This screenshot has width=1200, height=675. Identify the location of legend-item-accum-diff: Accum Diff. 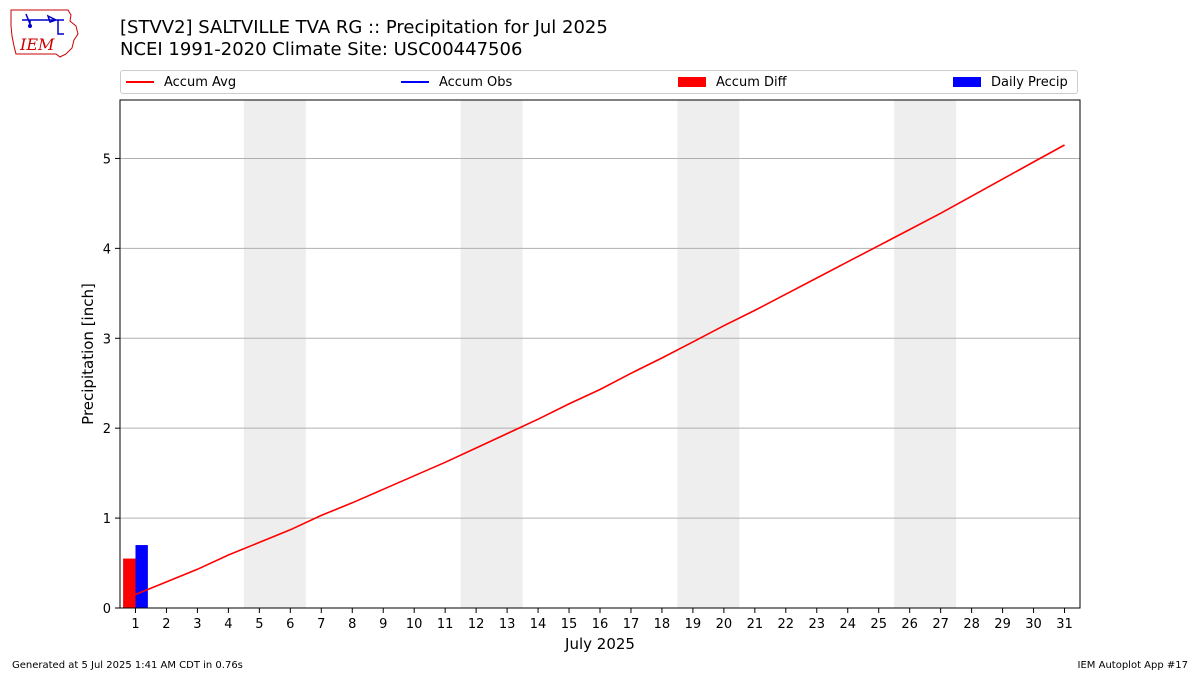
(732, 82).